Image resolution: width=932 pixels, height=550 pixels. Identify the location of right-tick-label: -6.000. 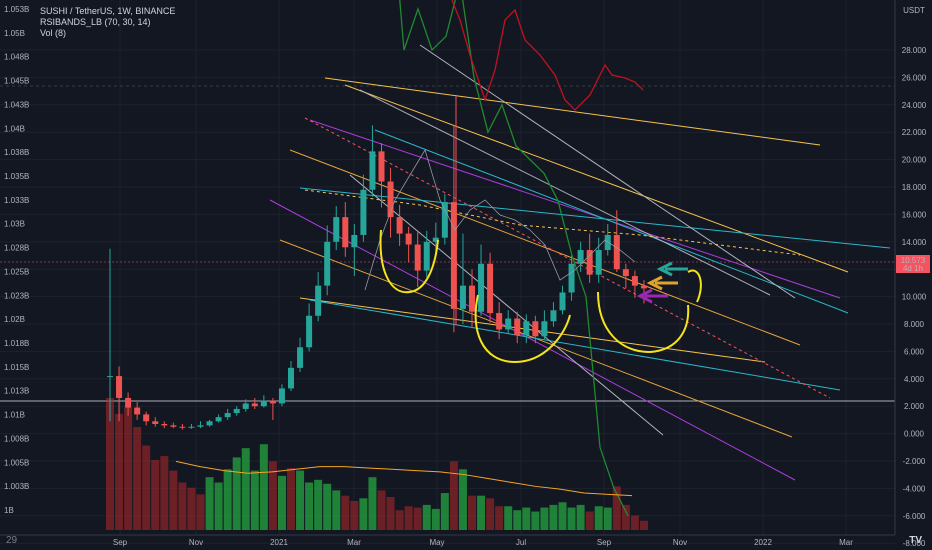
(914, 516).